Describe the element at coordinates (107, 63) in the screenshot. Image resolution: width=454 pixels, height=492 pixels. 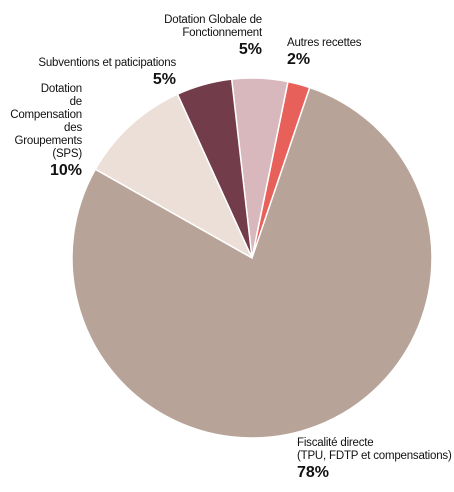
I see `slice-name-subventions: Subventions et paticipations` at that location.